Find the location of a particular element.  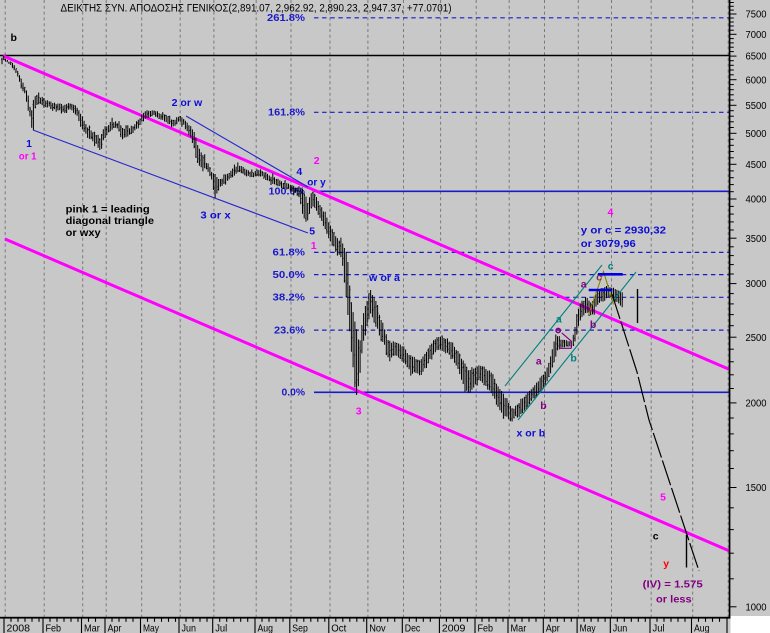

svg-text: Oct is located at coordinates (338, 627).